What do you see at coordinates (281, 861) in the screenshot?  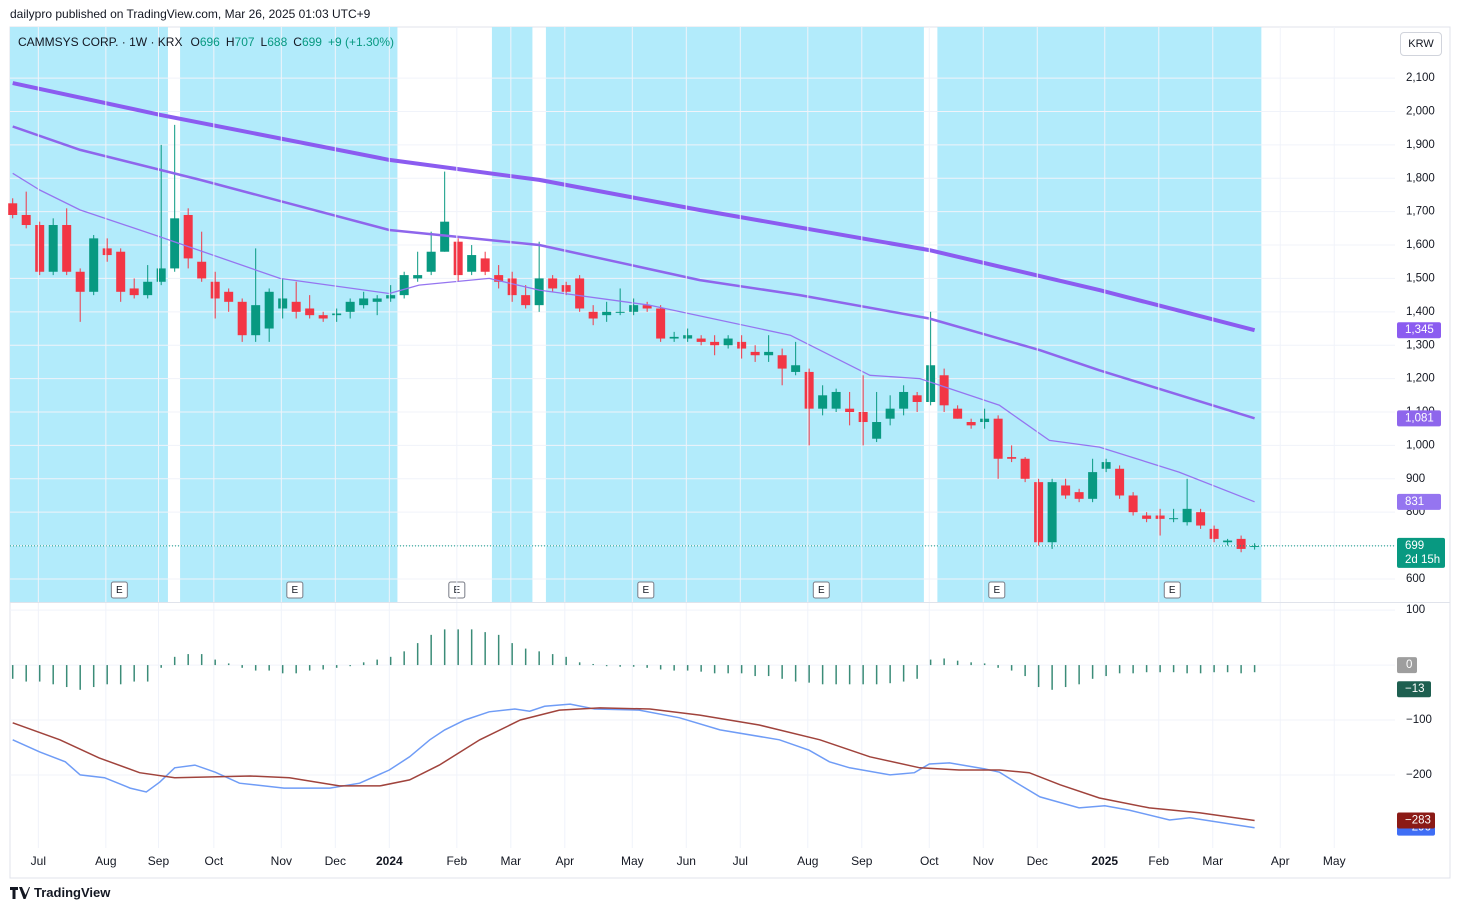 I see `x-tick-label: Nov` at bounding box center [281, 861].